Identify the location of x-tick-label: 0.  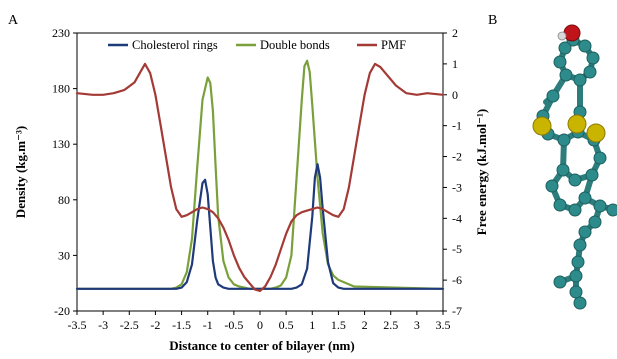
(260, 325).